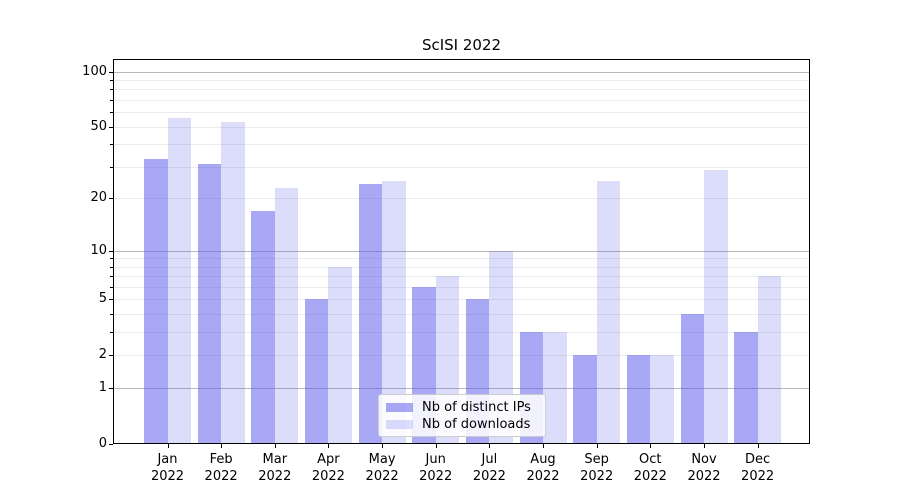  I want to click on y-tick-label-0: 0, so click(102, 443).